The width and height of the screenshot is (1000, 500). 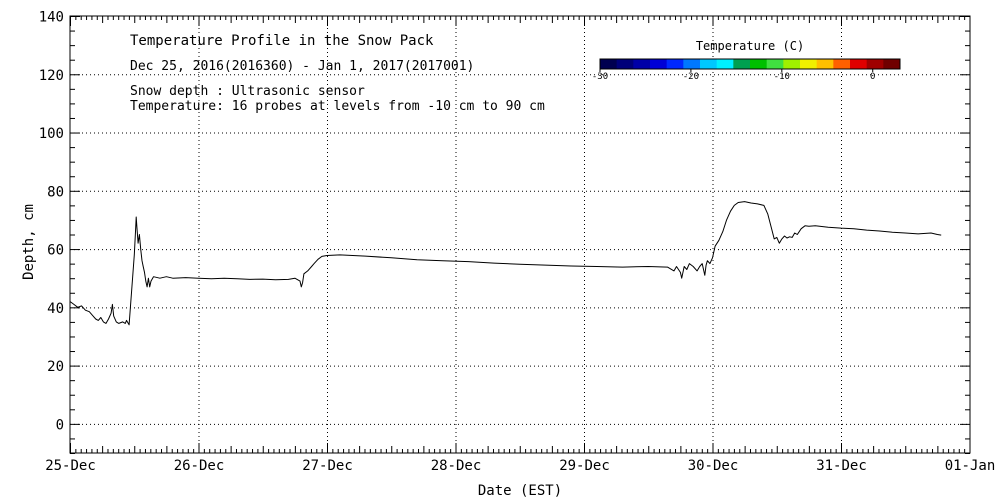 What do you see at coordinates (600, 77) in the screenshot?
I see `colorbar-tick-label: -30` at bounding box center [600, 77].